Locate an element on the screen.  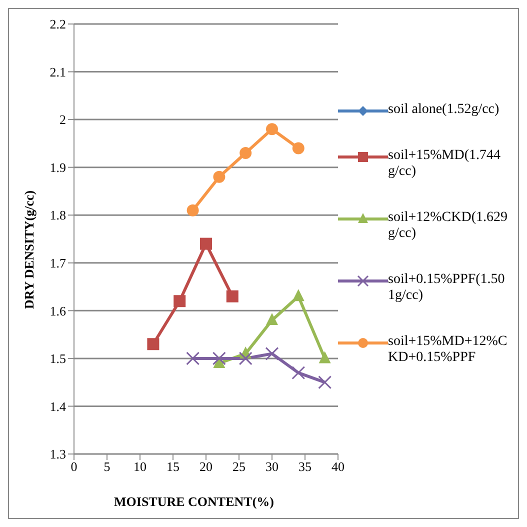
x-tick-label: 20 is located at coordinates (206, 466).